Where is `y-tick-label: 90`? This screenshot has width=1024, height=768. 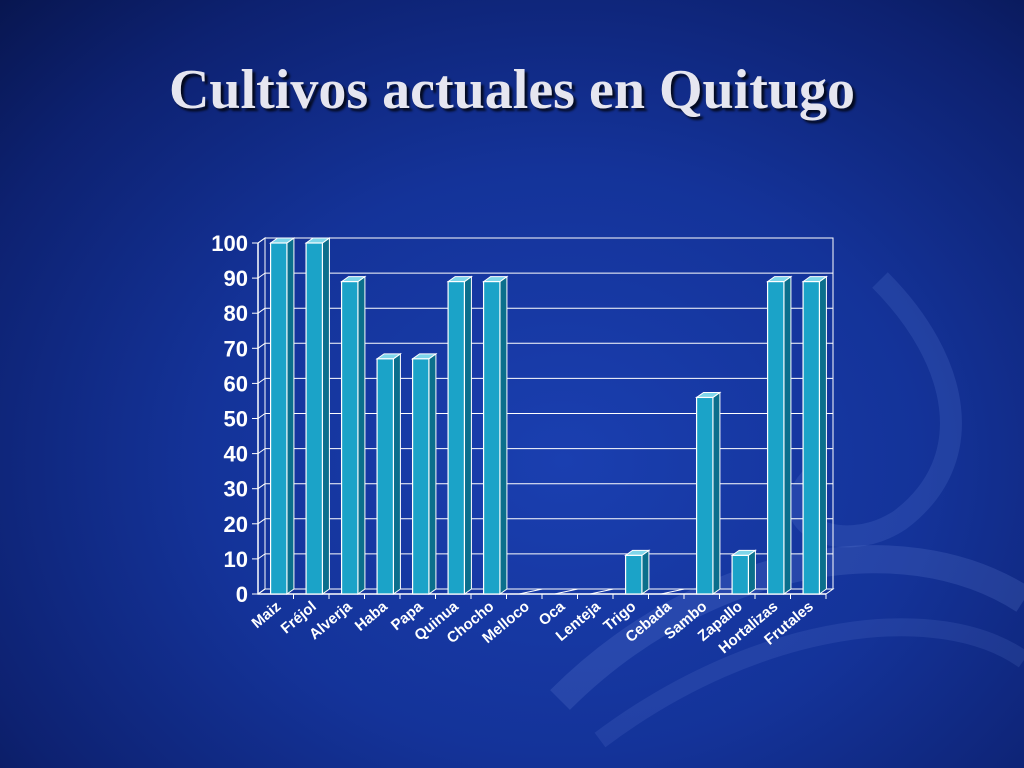
y-tick-label: 90 is located at coordinates (236, 278).